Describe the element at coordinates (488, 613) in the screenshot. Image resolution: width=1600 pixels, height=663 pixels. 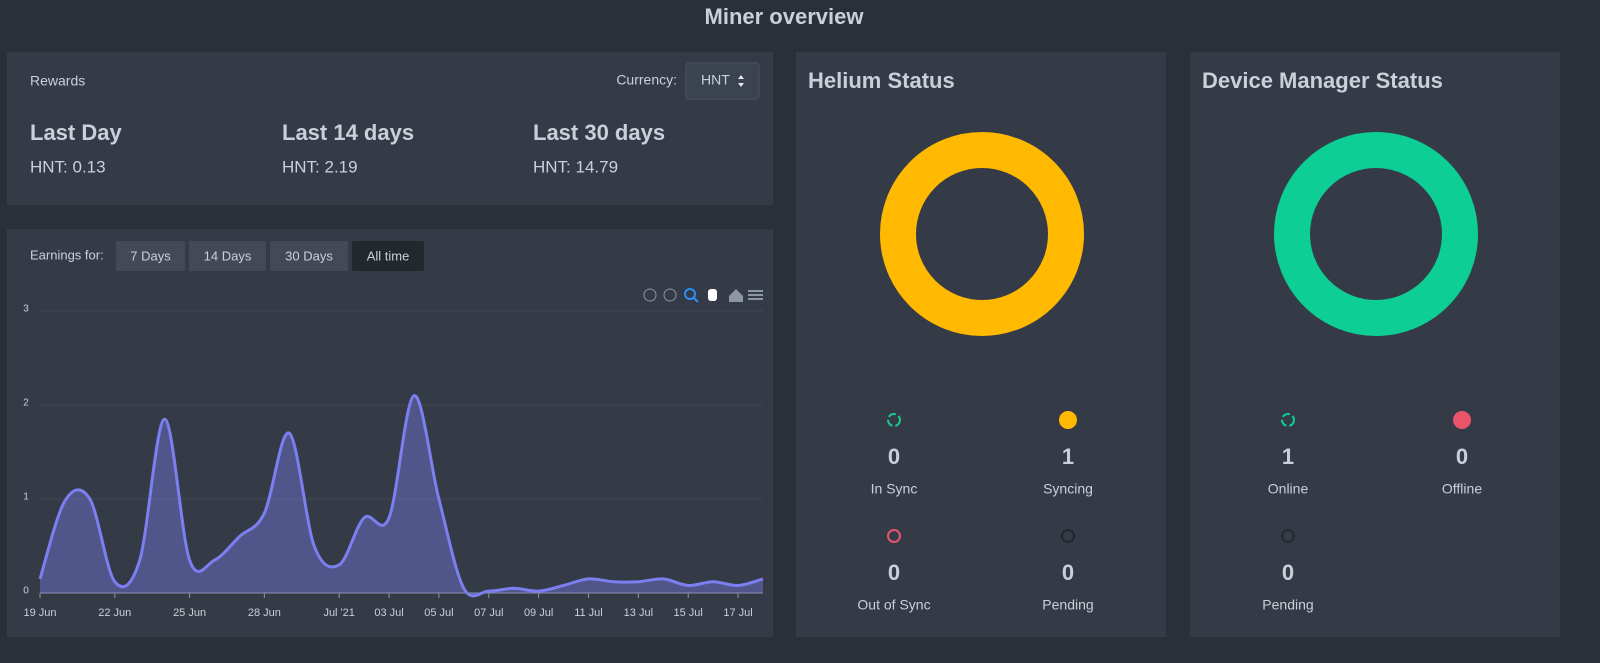
I see `x-tick-label: 07 Jul` at that location.